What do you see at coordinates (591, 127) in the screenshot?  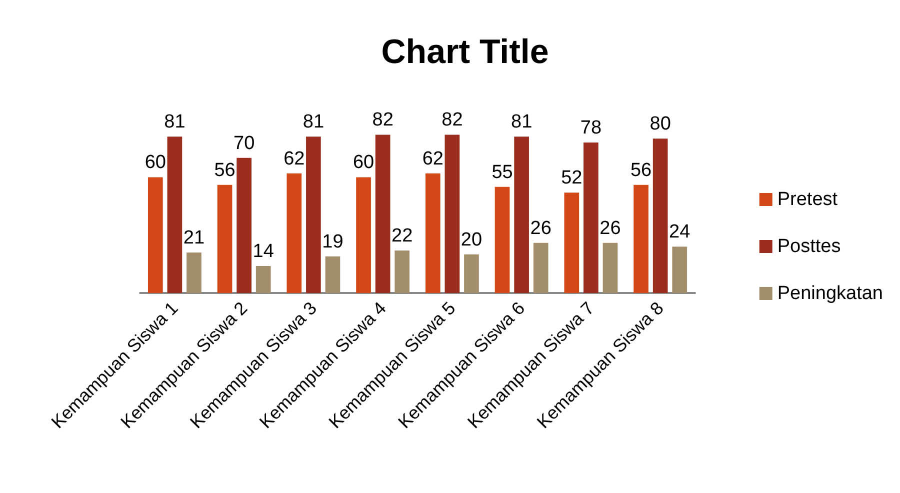 I see `data-label: 78` at bounding box center [591, 127].